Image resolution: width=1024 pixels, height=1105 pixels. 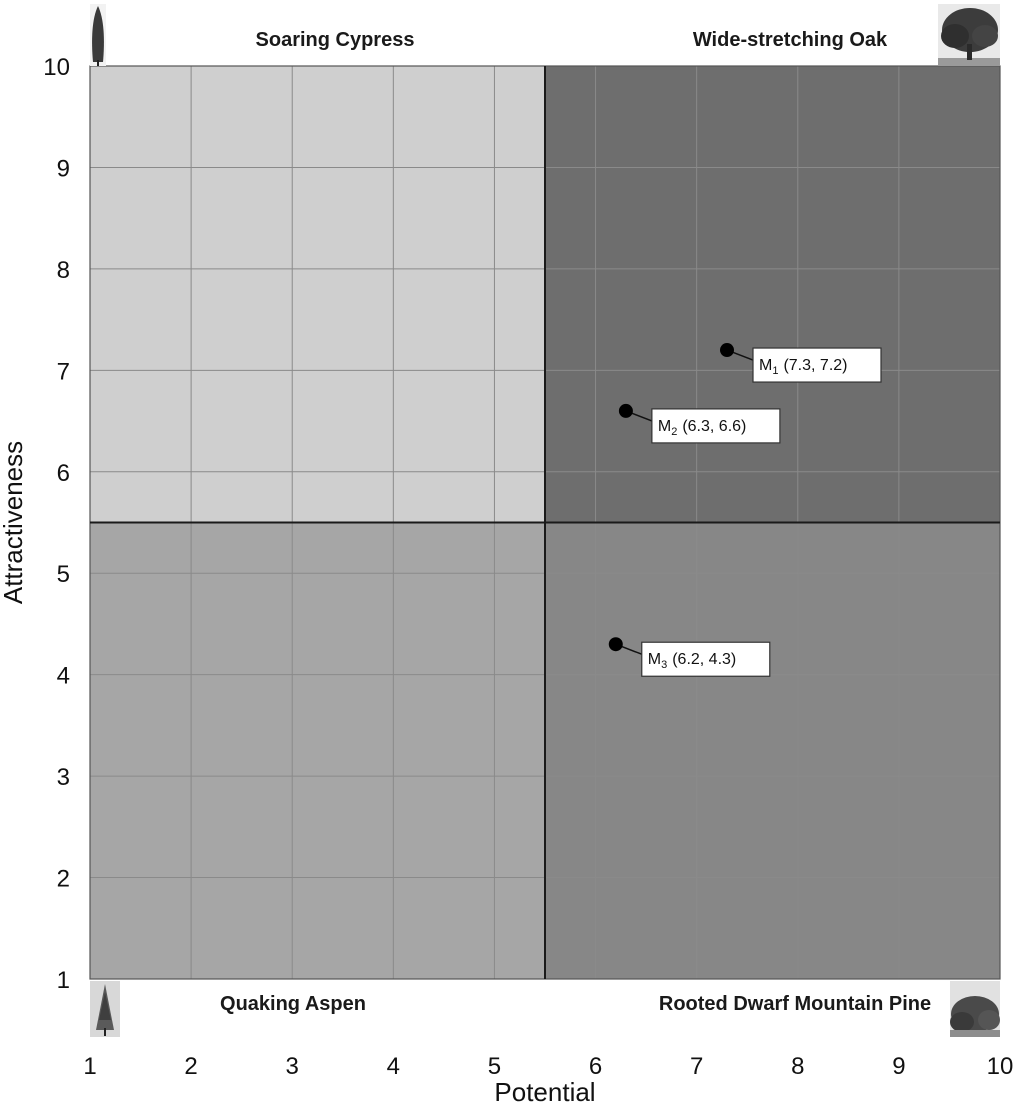 I want to click on y-tick-label: 10, so click(x=56, y=67).